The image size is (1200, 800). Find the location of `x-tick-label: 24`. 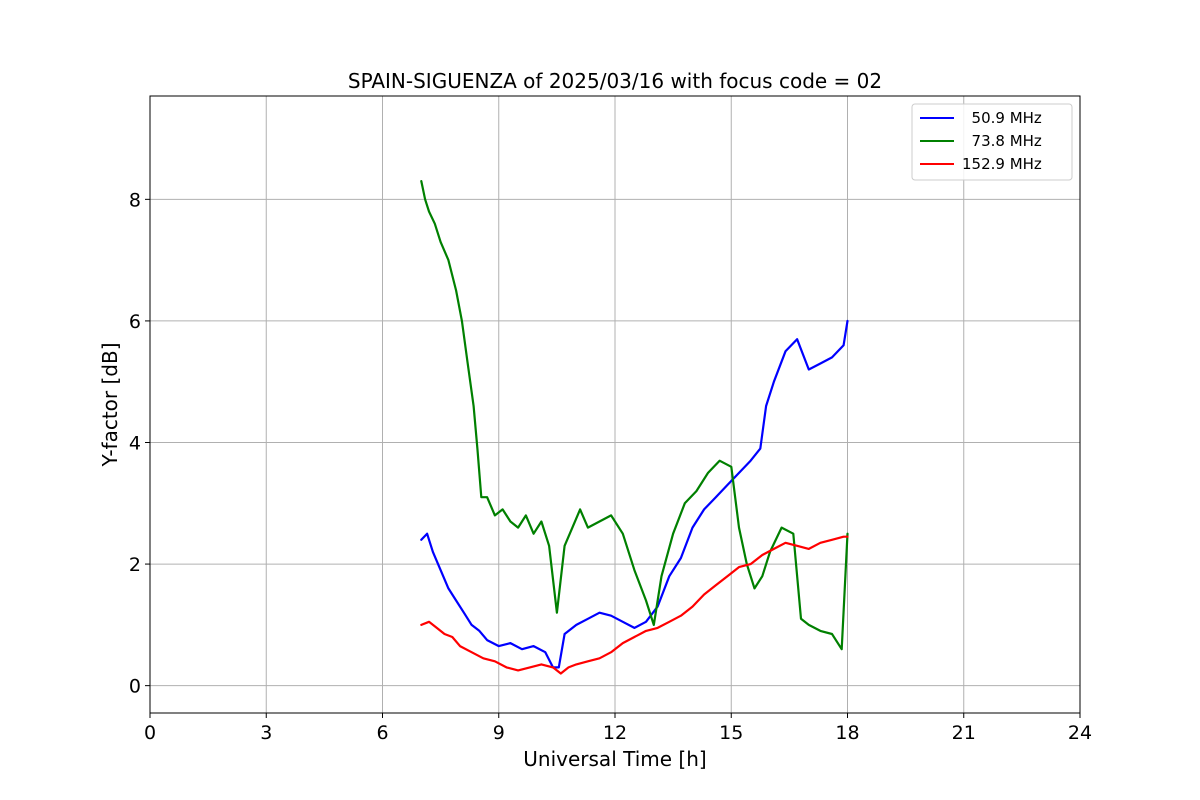

x-tick-label: 24 is located at coordinates (1080, 733).